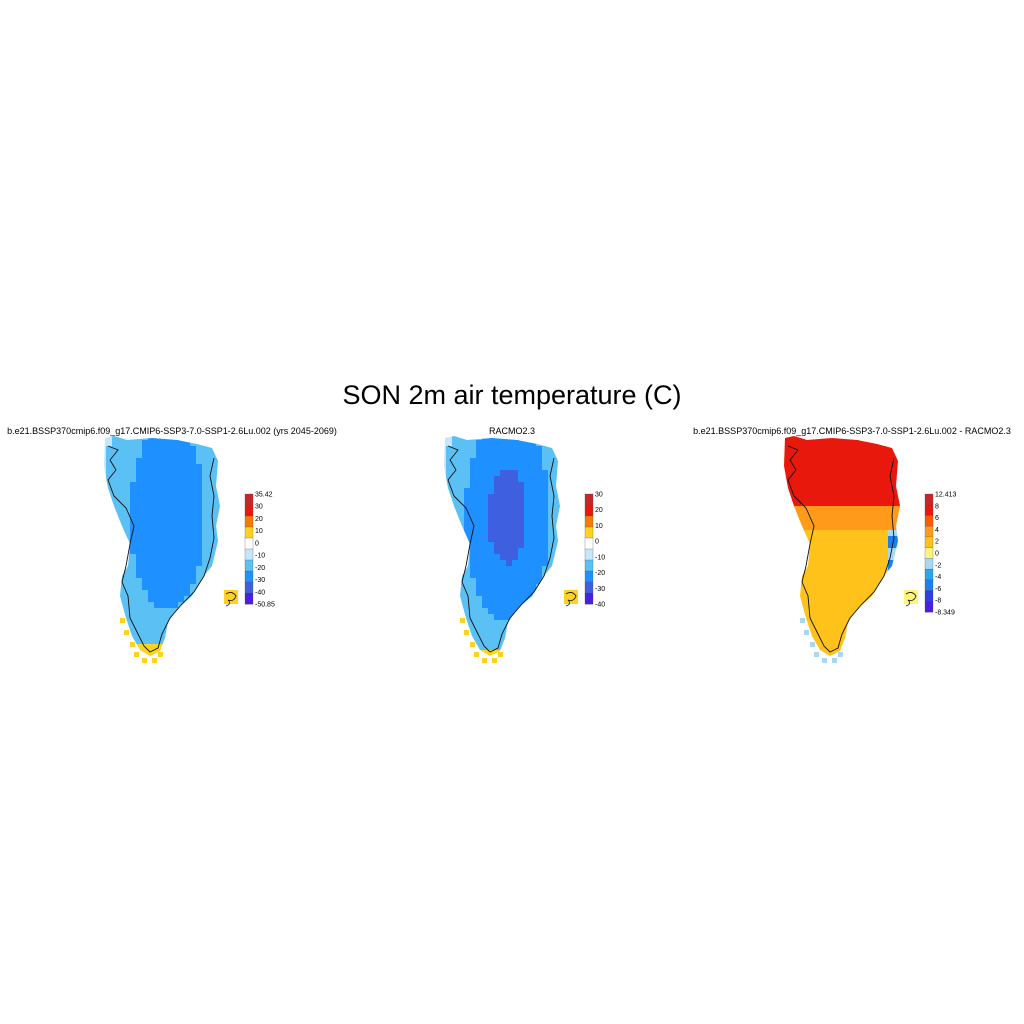 The image size is (1024, 1024). What do you see at coordinates (937, 518) in the screenshot?
I see `colorbar-tick-label: 6` at bounding box center [937, 518].